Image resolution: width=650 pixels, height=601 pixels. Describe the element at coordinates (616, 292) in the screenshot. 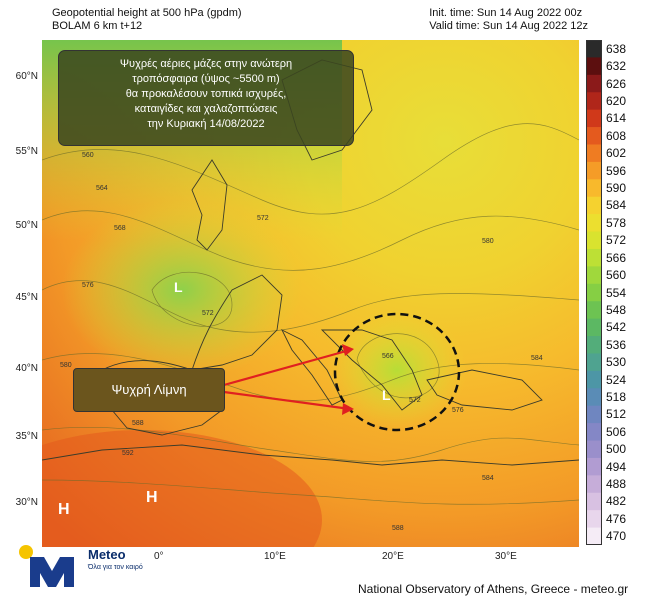

I see `colorbar-label: 554` at that location.